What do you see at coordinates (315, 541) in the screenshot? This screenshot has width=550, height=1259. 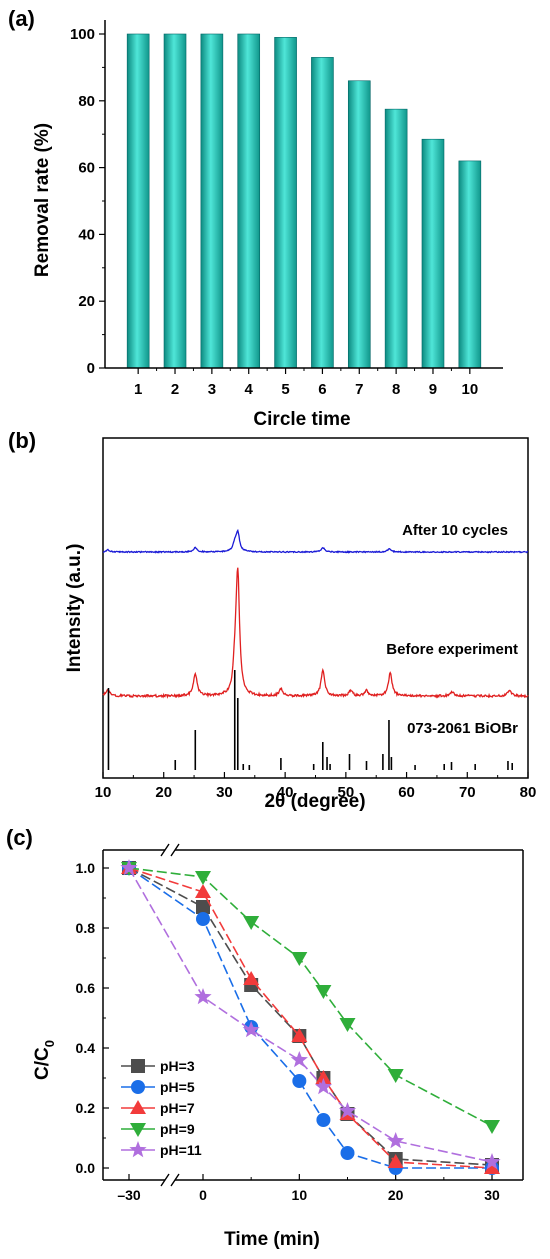 I see `xrd-curve-after-10-cycles` at bounding box center [315, 541].